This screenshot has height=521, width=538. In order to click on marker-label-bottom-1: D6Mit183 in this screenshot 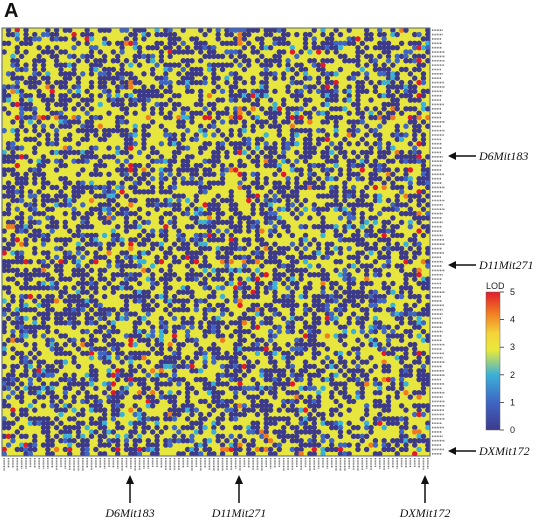, I will do `click(130, 513)`.